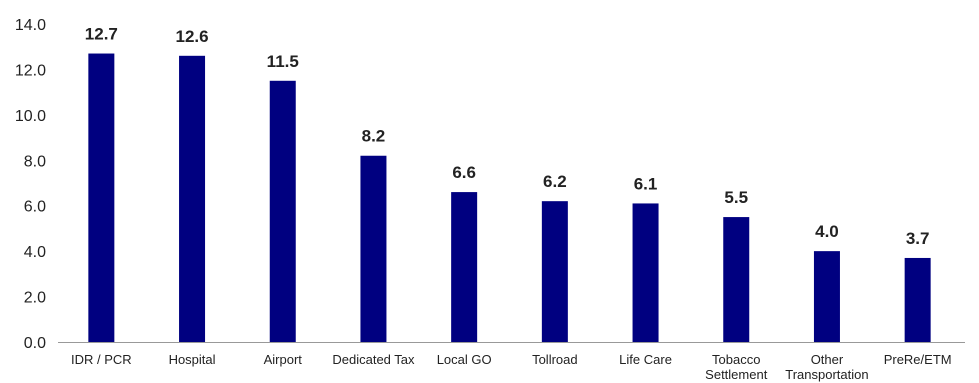  I want to click on x-category-label: Local GO, so click(464, 359).